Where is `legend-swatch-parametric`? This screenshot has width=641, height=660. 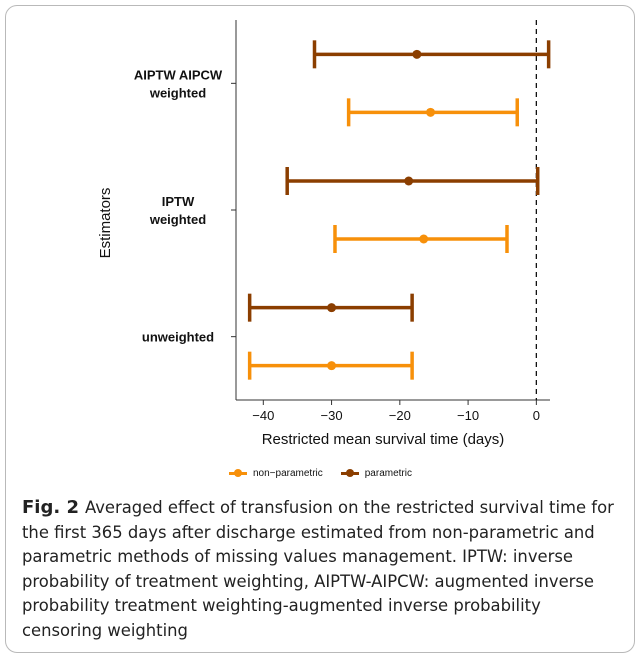 legend-swatch-parametric is located at coordinates (349, 473).